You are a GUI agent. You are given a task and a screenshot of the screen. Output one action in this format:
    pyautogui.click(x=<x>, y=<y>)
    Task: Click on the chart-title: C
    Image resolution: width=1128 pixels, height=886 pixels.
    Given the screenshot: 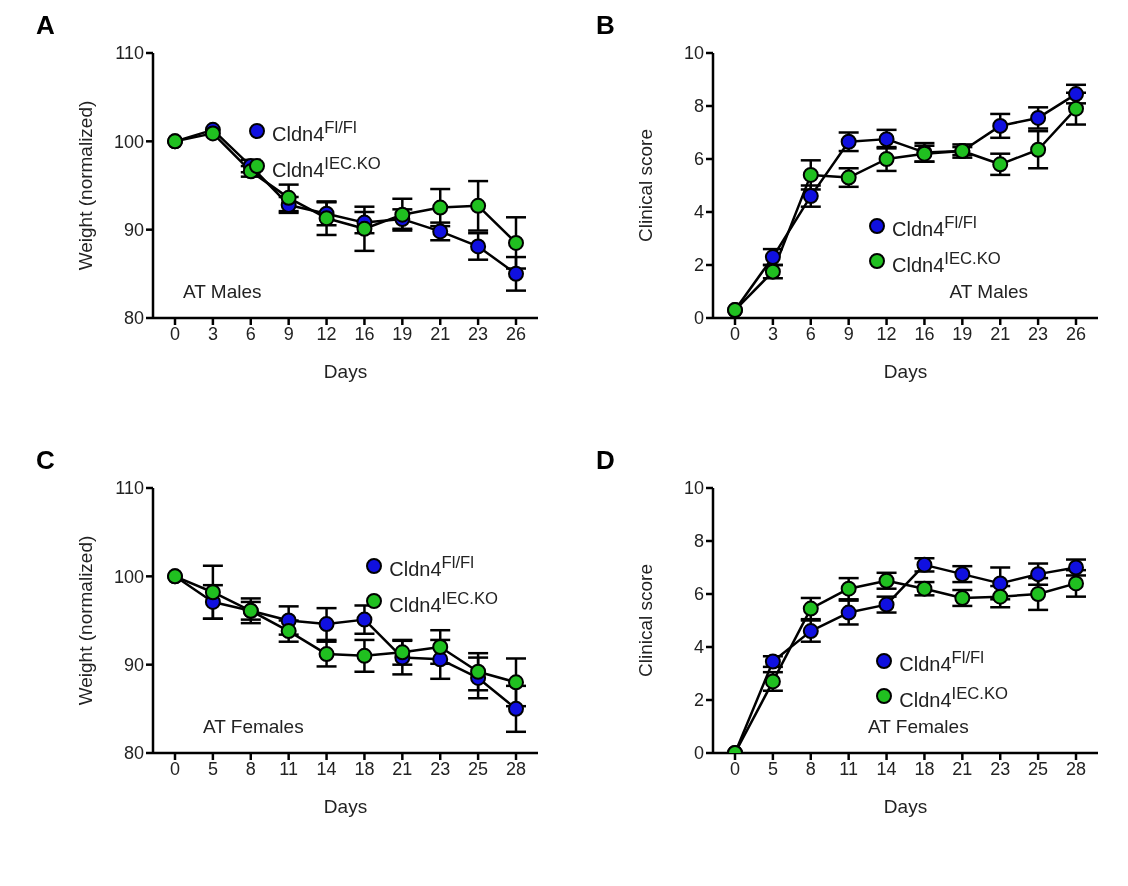 What is the action you would take?
    pyautogui.click(x=45, y=460)
    